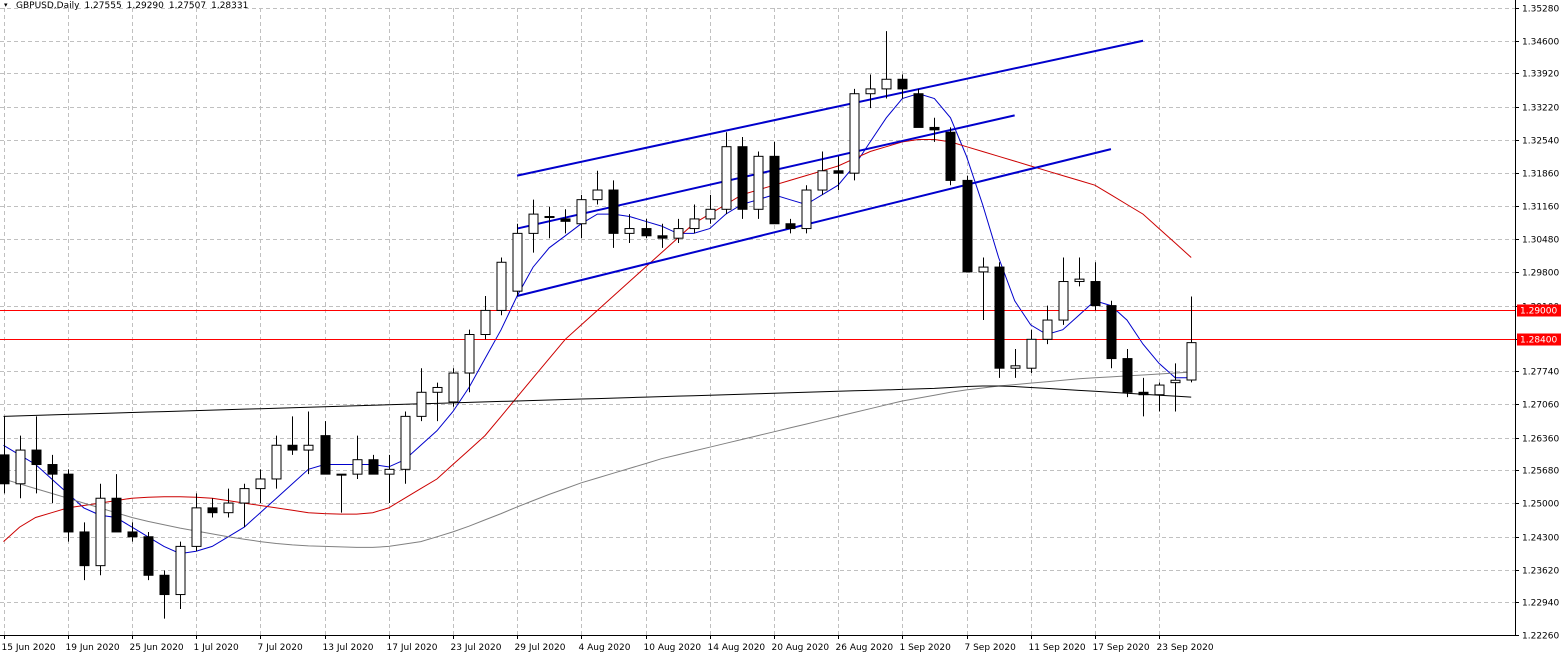 This screenshot has height=665, width=1562. Describe the element at coordinates (1057, 648) in the screenshot. I see `time-tick-label: 11 Sep 2020` at that location.